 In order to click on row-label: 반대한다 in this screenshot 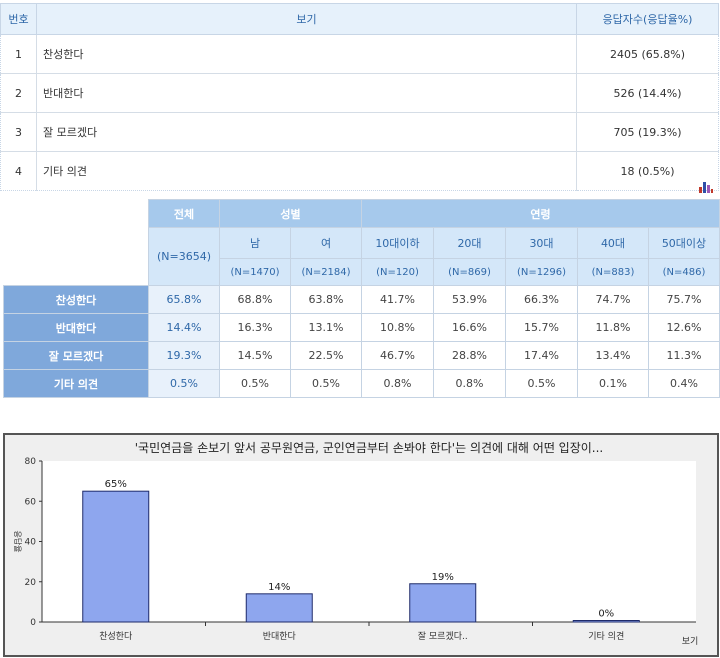, I will do `click(306, 93)`.